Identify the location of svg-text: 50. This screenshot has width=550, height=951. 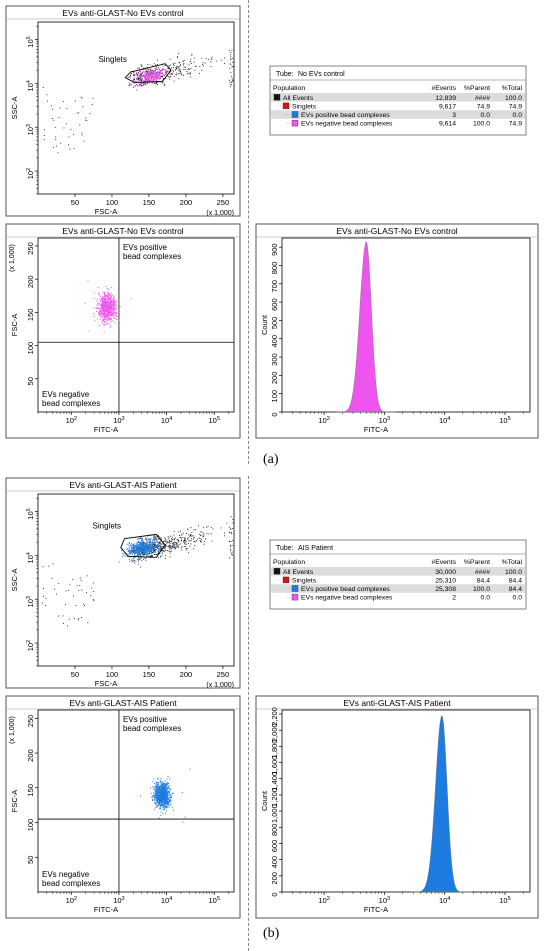
(30, 381).